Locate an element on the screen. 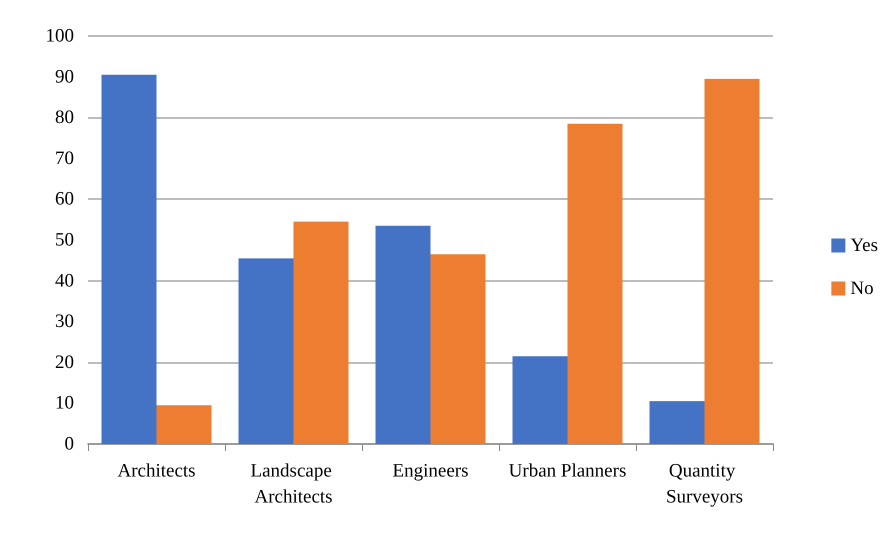  y-tick-label: 40 is located at coordinates (64, 281).